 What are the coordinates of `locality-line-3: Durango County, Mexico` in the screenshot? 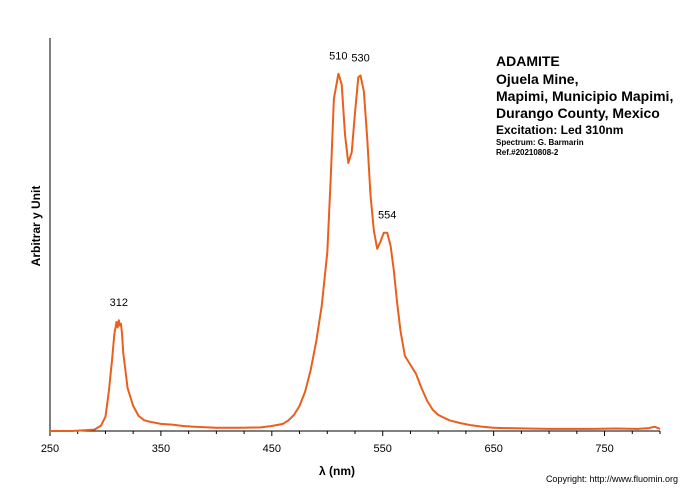 It's located at (578, 113).